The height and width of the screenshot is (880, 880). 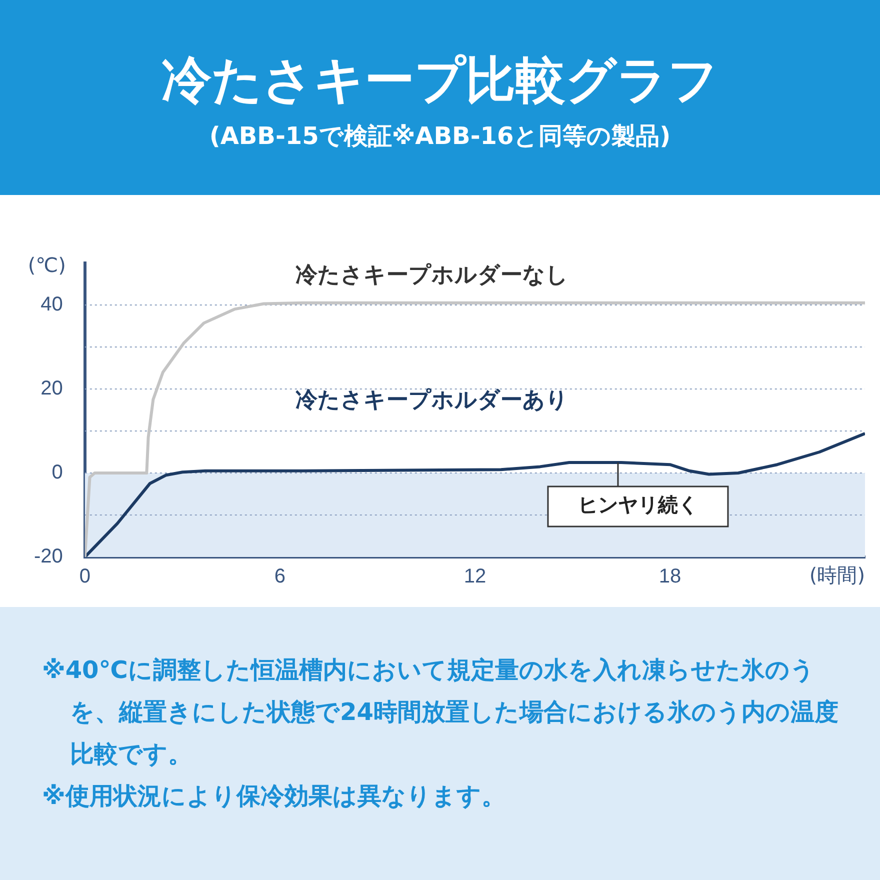 What do you see at coordinates (432, 275) in the screenshot?
I see `series-label: 冷たさキープホルダーなし` at bounding box center [432, 275].